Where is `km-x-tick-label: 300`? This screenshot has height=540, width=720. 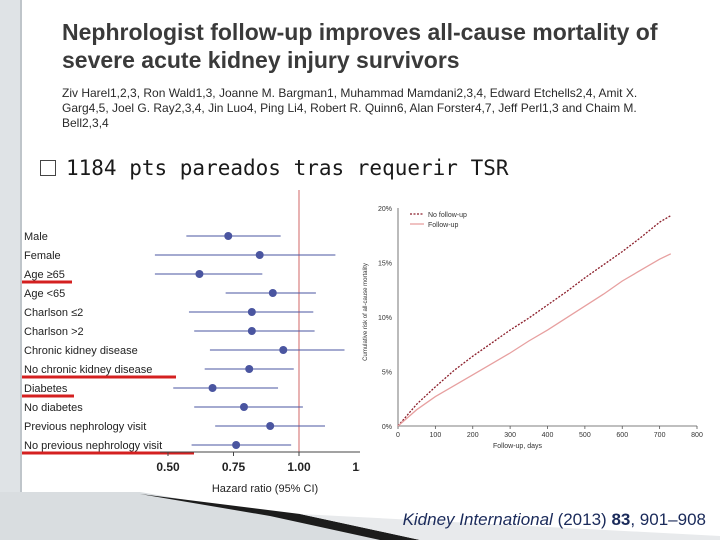
km-x-tick-label: 300 is located at coordinates (510, 435).